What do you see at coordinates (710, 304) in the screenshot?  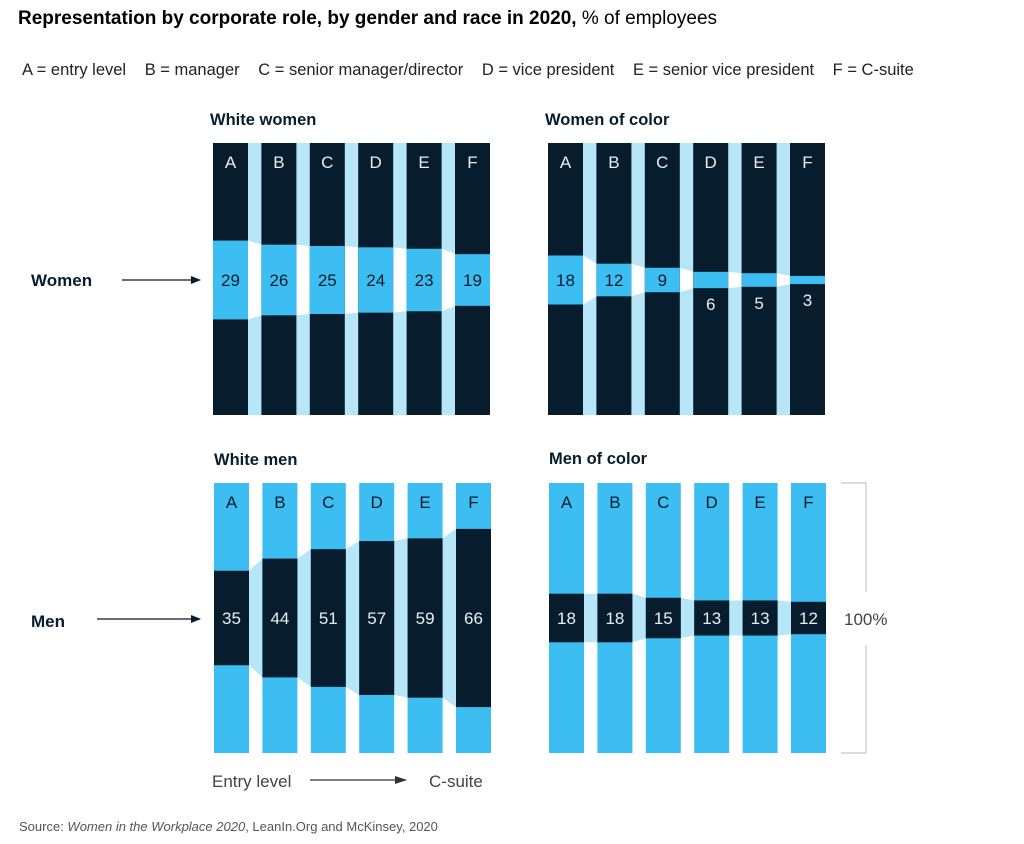 I see `data-label: 6` at bounding box center [710, 304].